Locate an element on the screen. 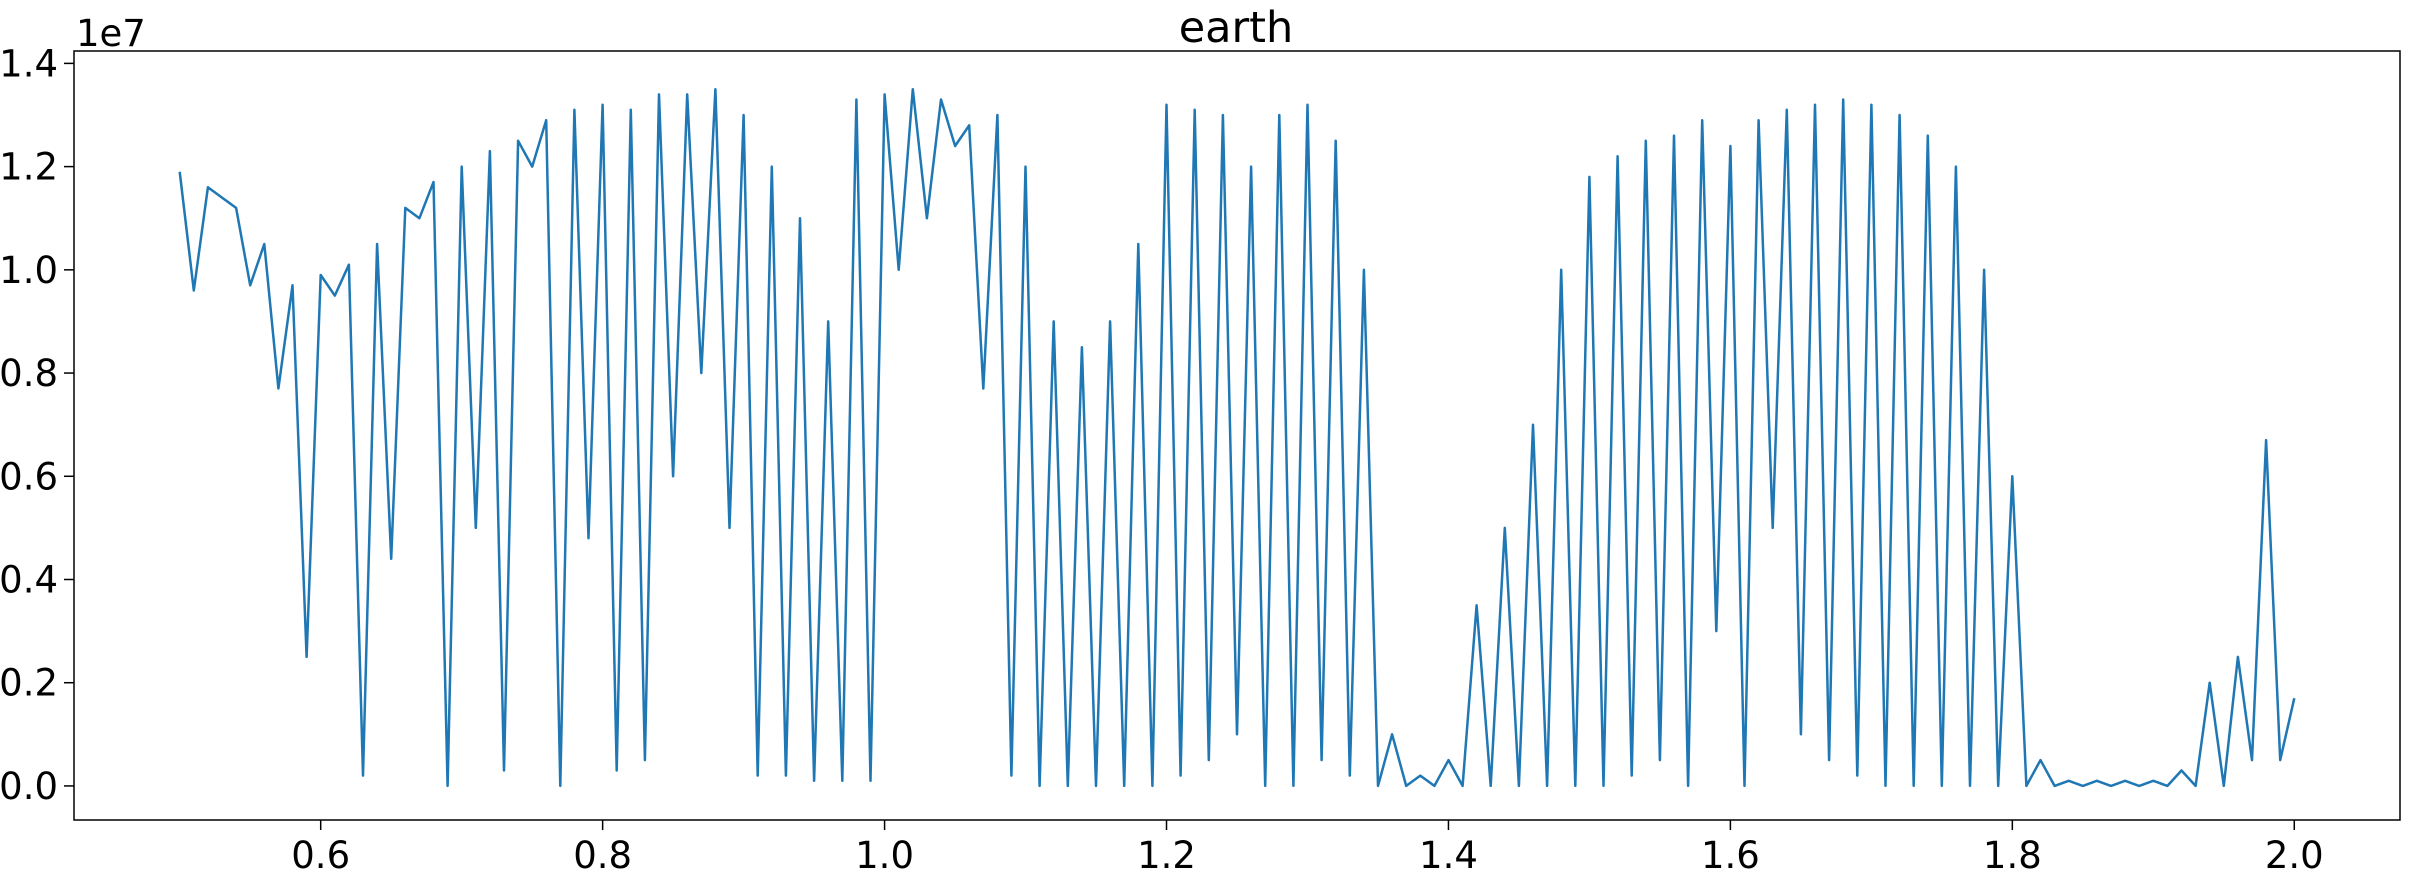 Image resolution: width=2413 pixels, height=875 pixels. x-tick-label: 1.4 is located at coordinates (1448, 854).